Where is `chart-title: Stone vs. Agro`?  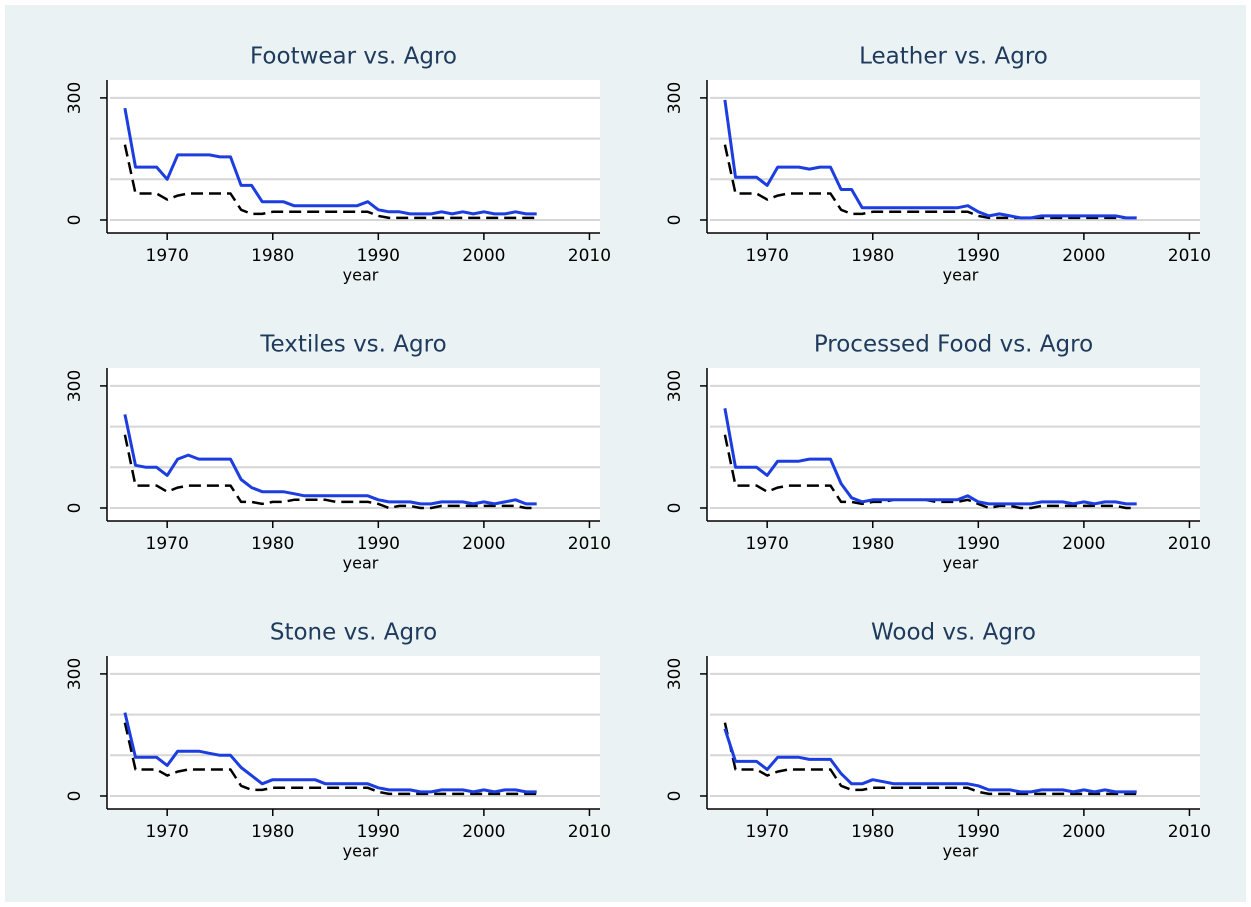 chart-title: Stone vs. Agro is located at coordinates (353, 633).